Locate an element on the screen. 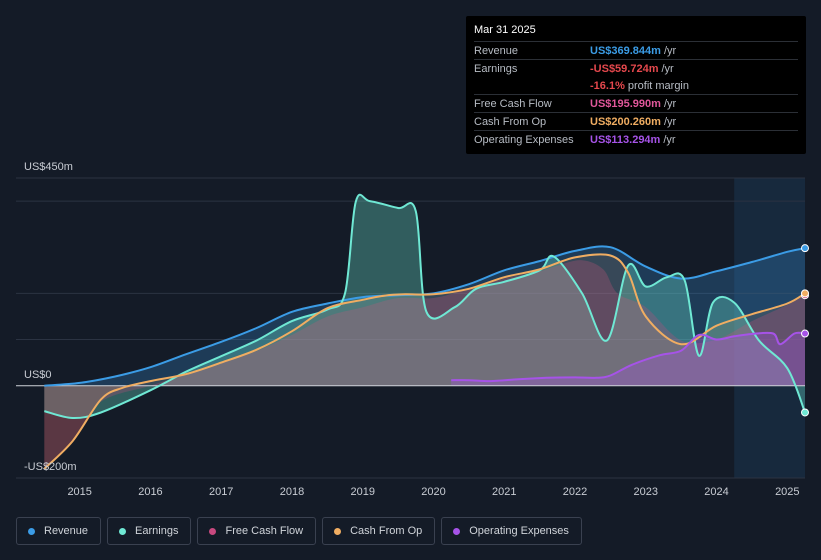 The height and width of the screenshot is (560, 821). tooltip-row-earnings: Earnings -US$59.724m /yr is located at coordinates (636, 68).